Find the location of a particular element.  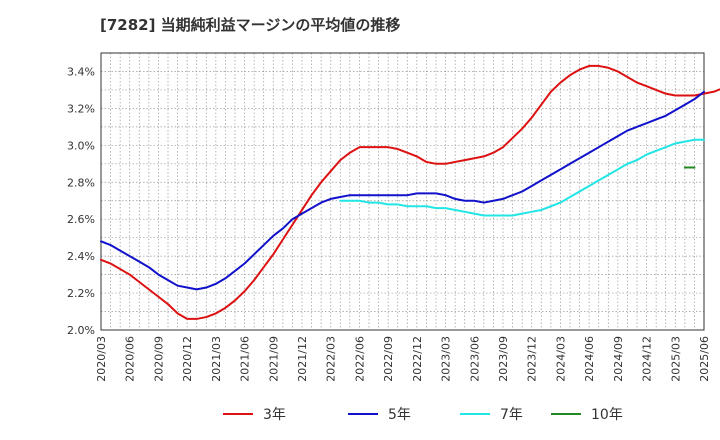

legend-label: 7年 is located at coordinates (511, 415).